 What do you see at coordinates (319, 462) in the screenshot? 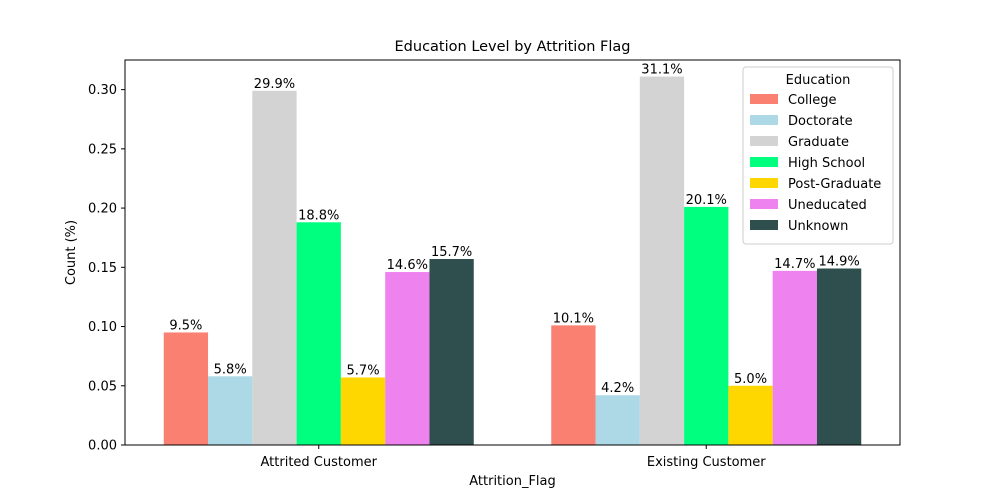
I see `x-tick-label: Attrited Customer` at bounding box center [319, 462].